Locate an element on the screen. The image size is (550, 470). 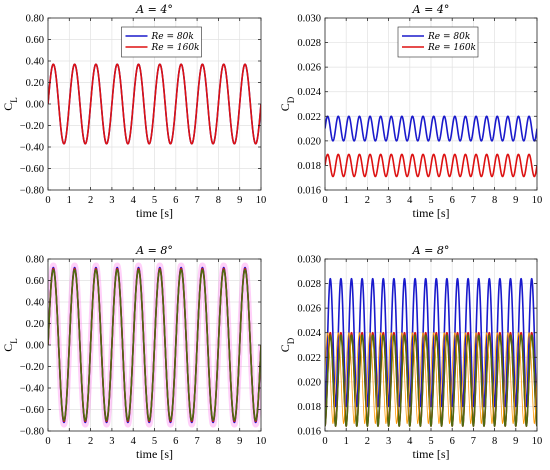
y-tick-label: 0.024 is located at coordinates (309, 92).